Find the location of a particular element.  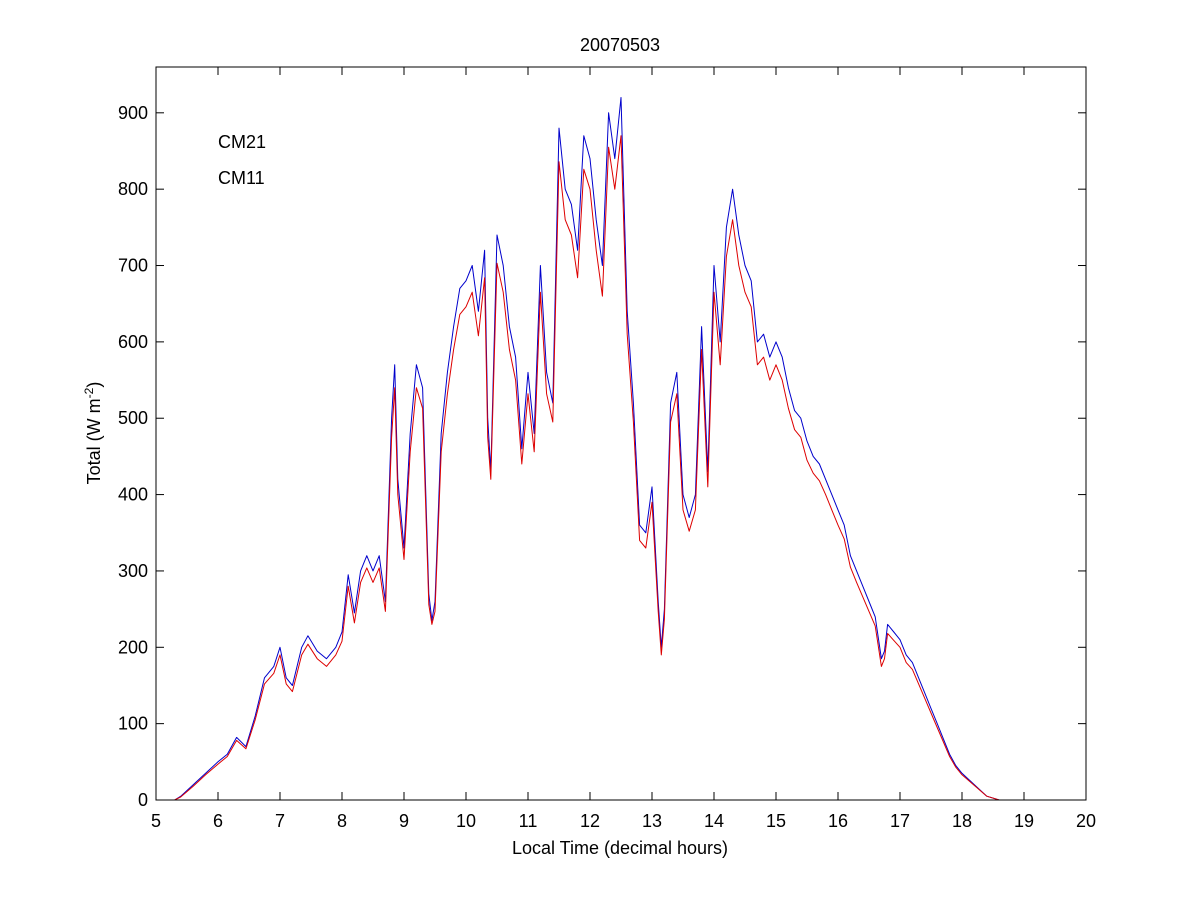

legend-entry-cm21: CM21 is located at coordinates (242, 142).